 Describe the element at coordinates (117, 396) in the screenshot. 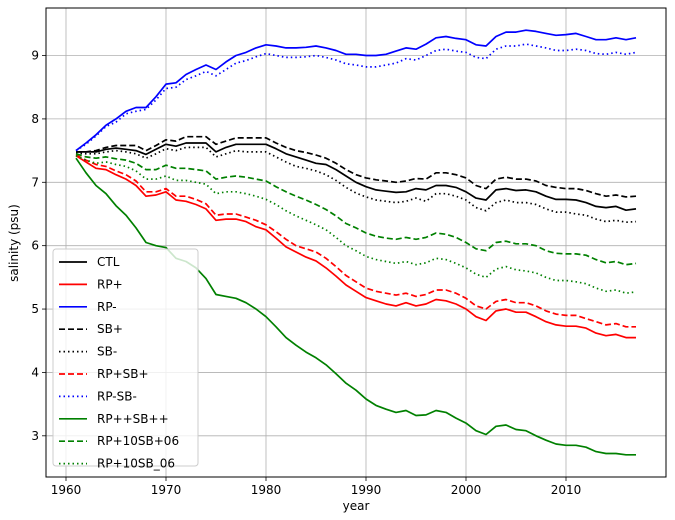

I see `legend-label: RP-SB-` at that location.